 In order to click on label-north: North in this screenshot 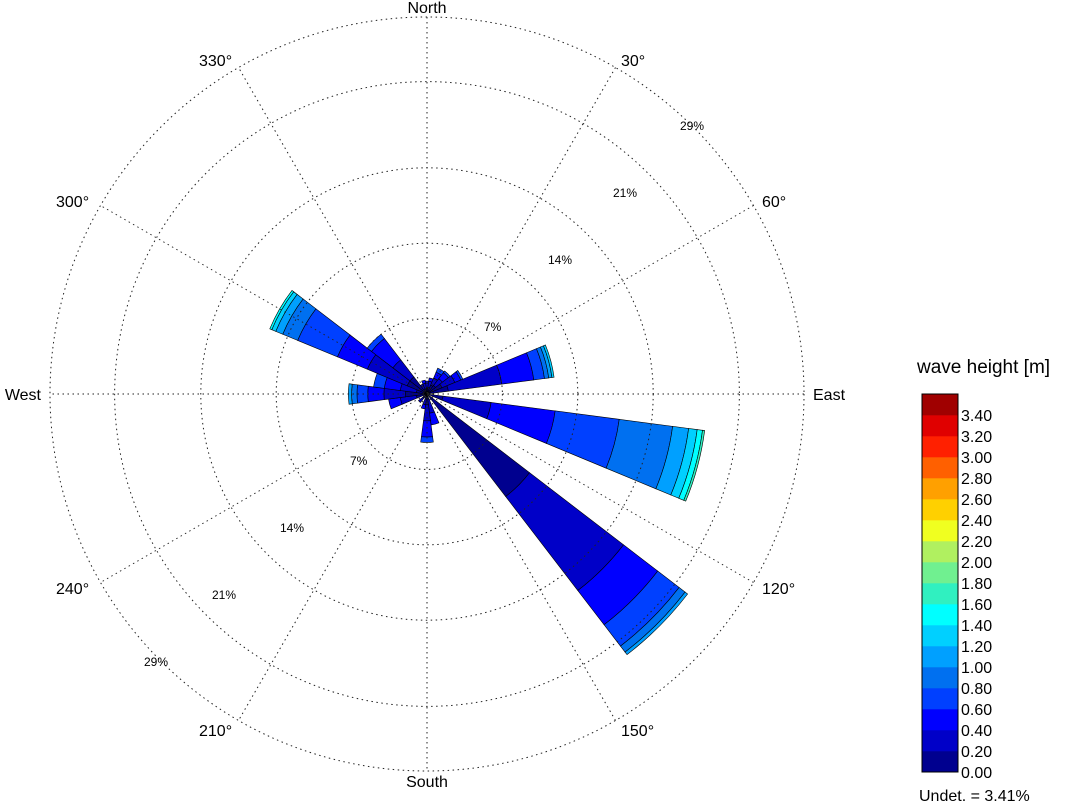, I will do `click(426, 8)`.